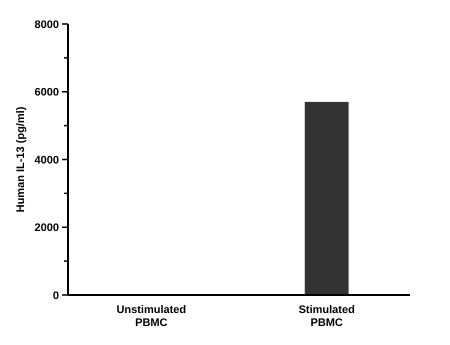  What do you see at coordinates (326, 316) in the screenshot?
I see `x-tick-label: Stimulated PBMC` at bounding box center [326, 316].